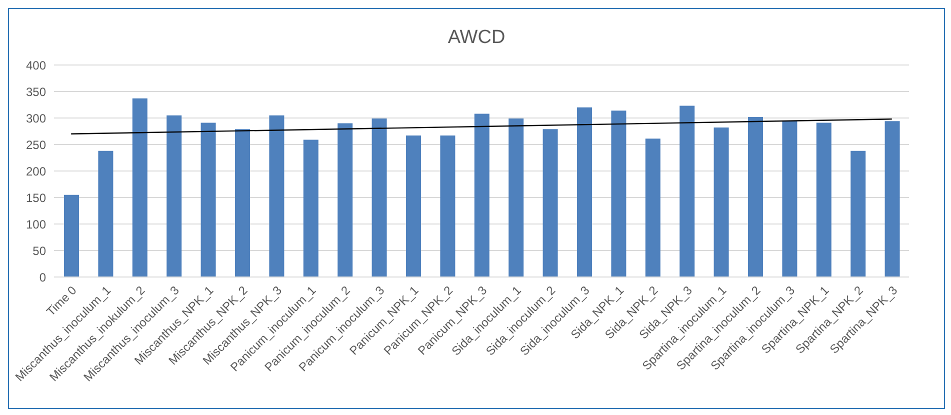 The image size is (951, 415). What do you see at coordinates (42, 277) in the screenshot?
I see `y-tick-label: 0` at bounding box center [42, 277].